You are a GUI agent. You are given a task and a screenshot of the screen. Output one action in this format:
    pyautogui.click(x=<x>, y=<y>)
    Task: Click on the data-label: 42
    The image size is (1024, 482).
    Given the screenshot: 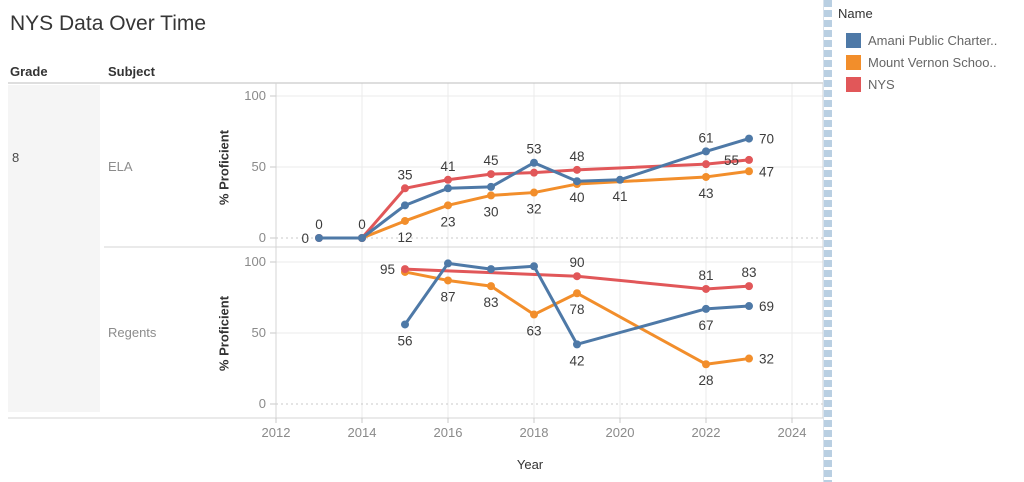 What is the action you would take?
    pyautogui.click(x=576, y=360)
    